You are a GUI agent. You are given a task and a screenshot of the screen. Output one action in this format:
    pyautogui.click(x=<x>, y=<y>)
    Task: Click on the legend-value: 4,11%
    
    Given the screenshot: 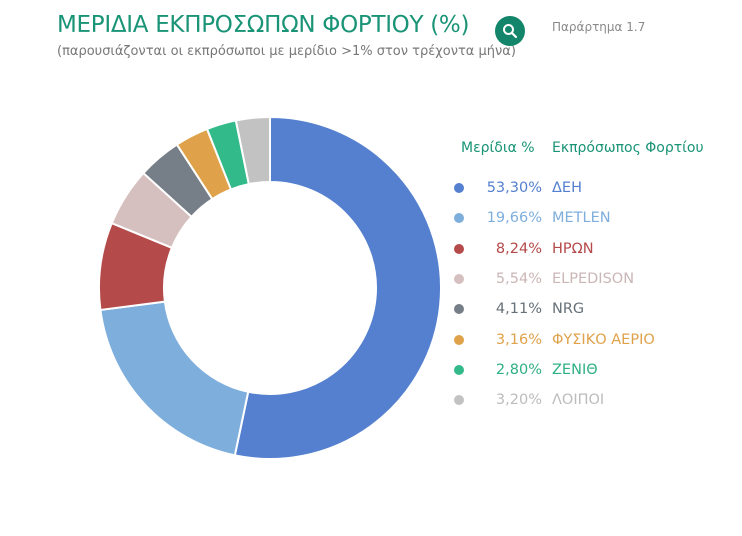 What is the action you would take?
    pyautogui.click(x=518, y=309)
    